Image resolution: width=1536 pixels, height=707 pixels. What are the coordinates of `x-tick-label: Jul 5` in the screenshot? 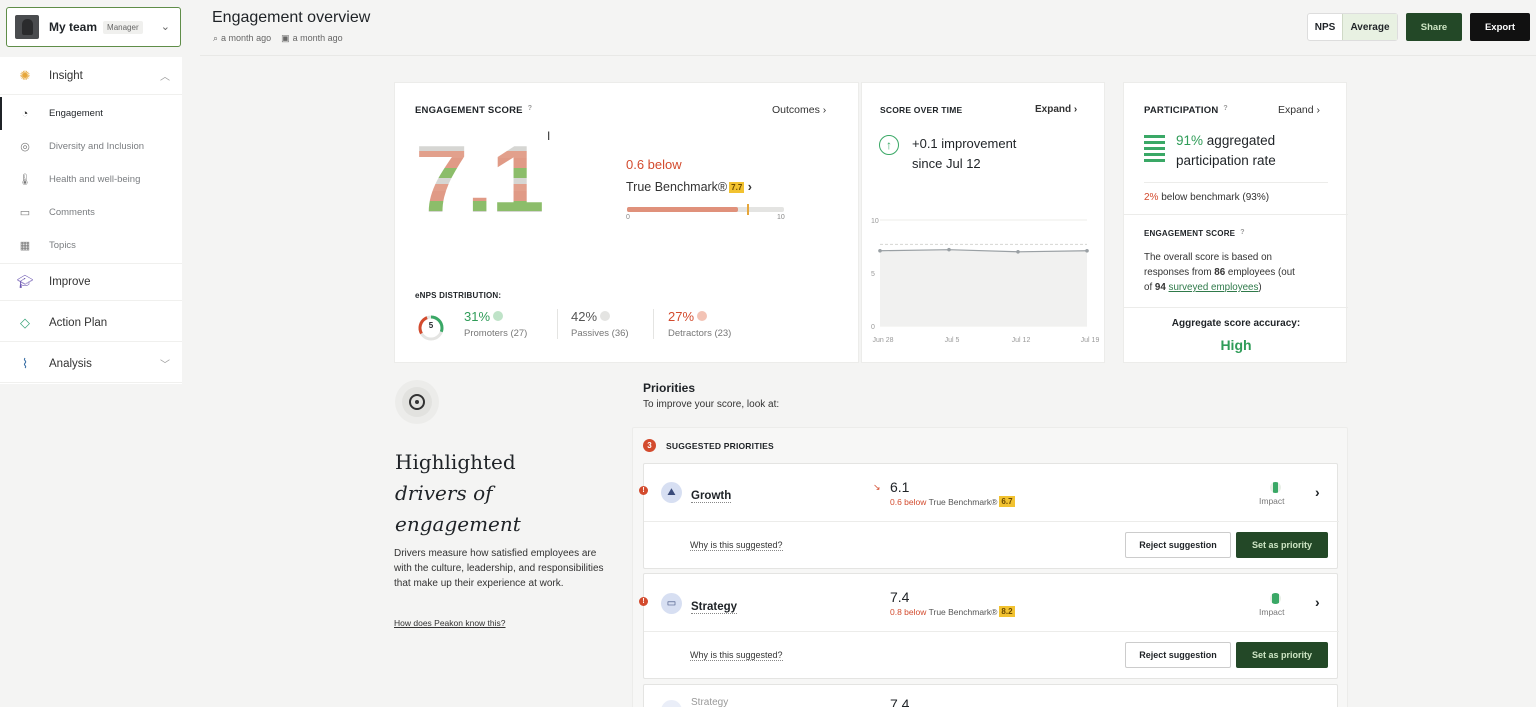 It's located at (952, 340).